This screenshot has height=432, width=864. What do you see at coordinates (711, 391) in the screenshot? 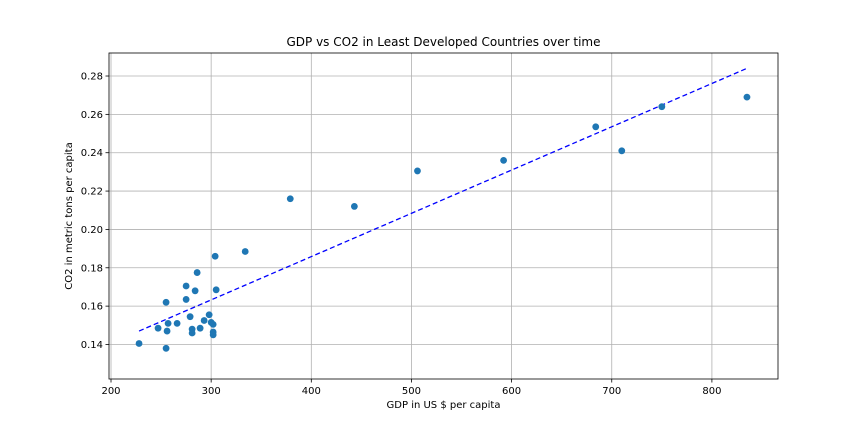
I see `x-tick-label: 800` at bounding box center [711, 391].